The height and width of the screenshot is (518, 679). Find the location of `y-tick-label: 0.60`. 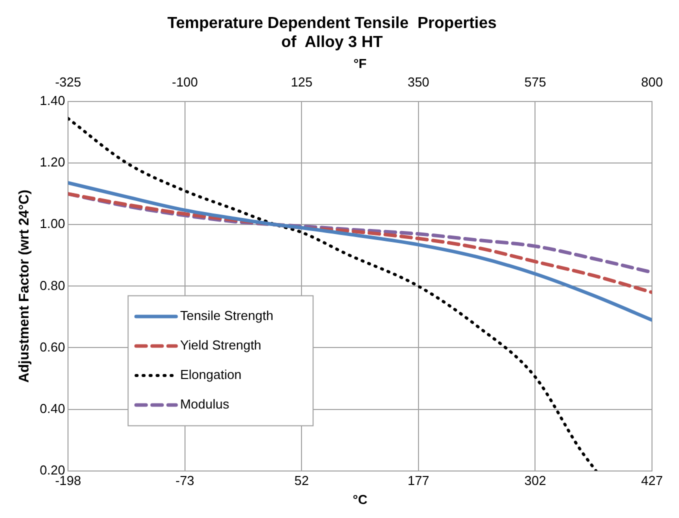

y-tick-label: 0.60 is located at coordinates (53, 346).